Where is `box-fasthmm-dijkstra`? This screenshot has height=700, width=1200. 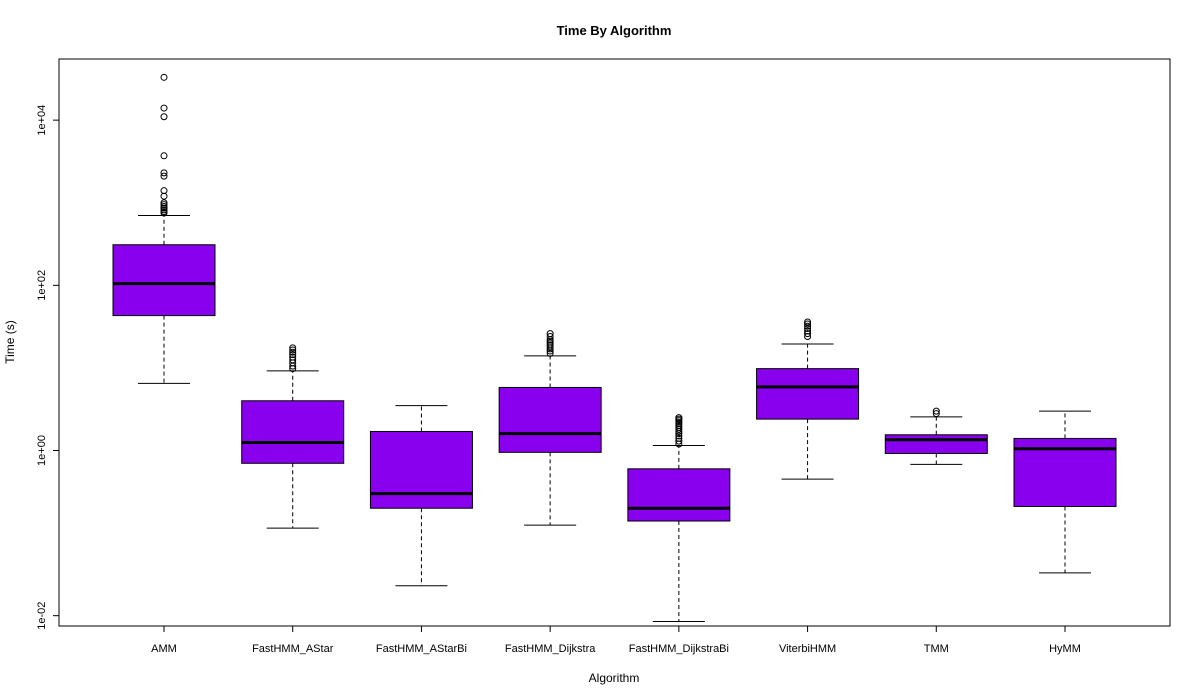
box-fasthmm-dijkstra is located at coordinates (550, 428).